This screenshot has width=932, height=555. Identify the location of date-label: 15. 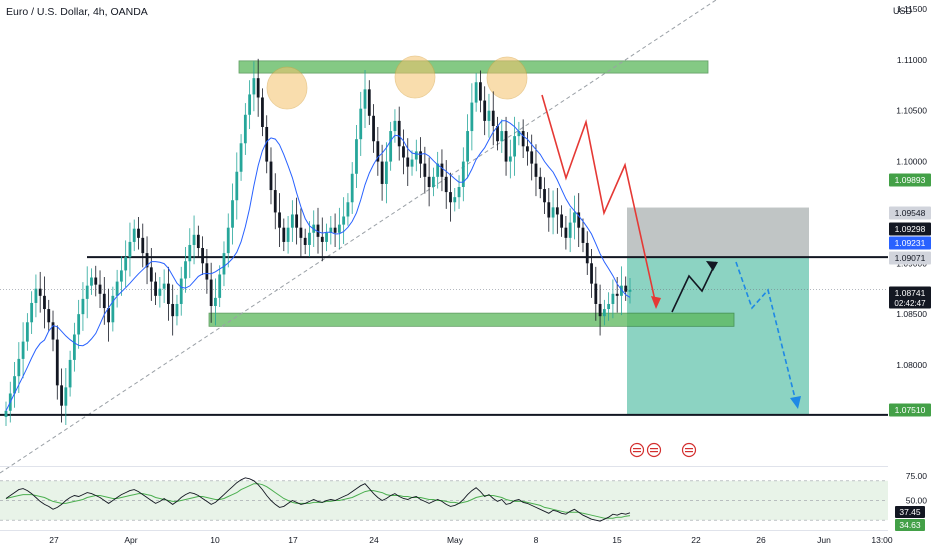
(617, 540).